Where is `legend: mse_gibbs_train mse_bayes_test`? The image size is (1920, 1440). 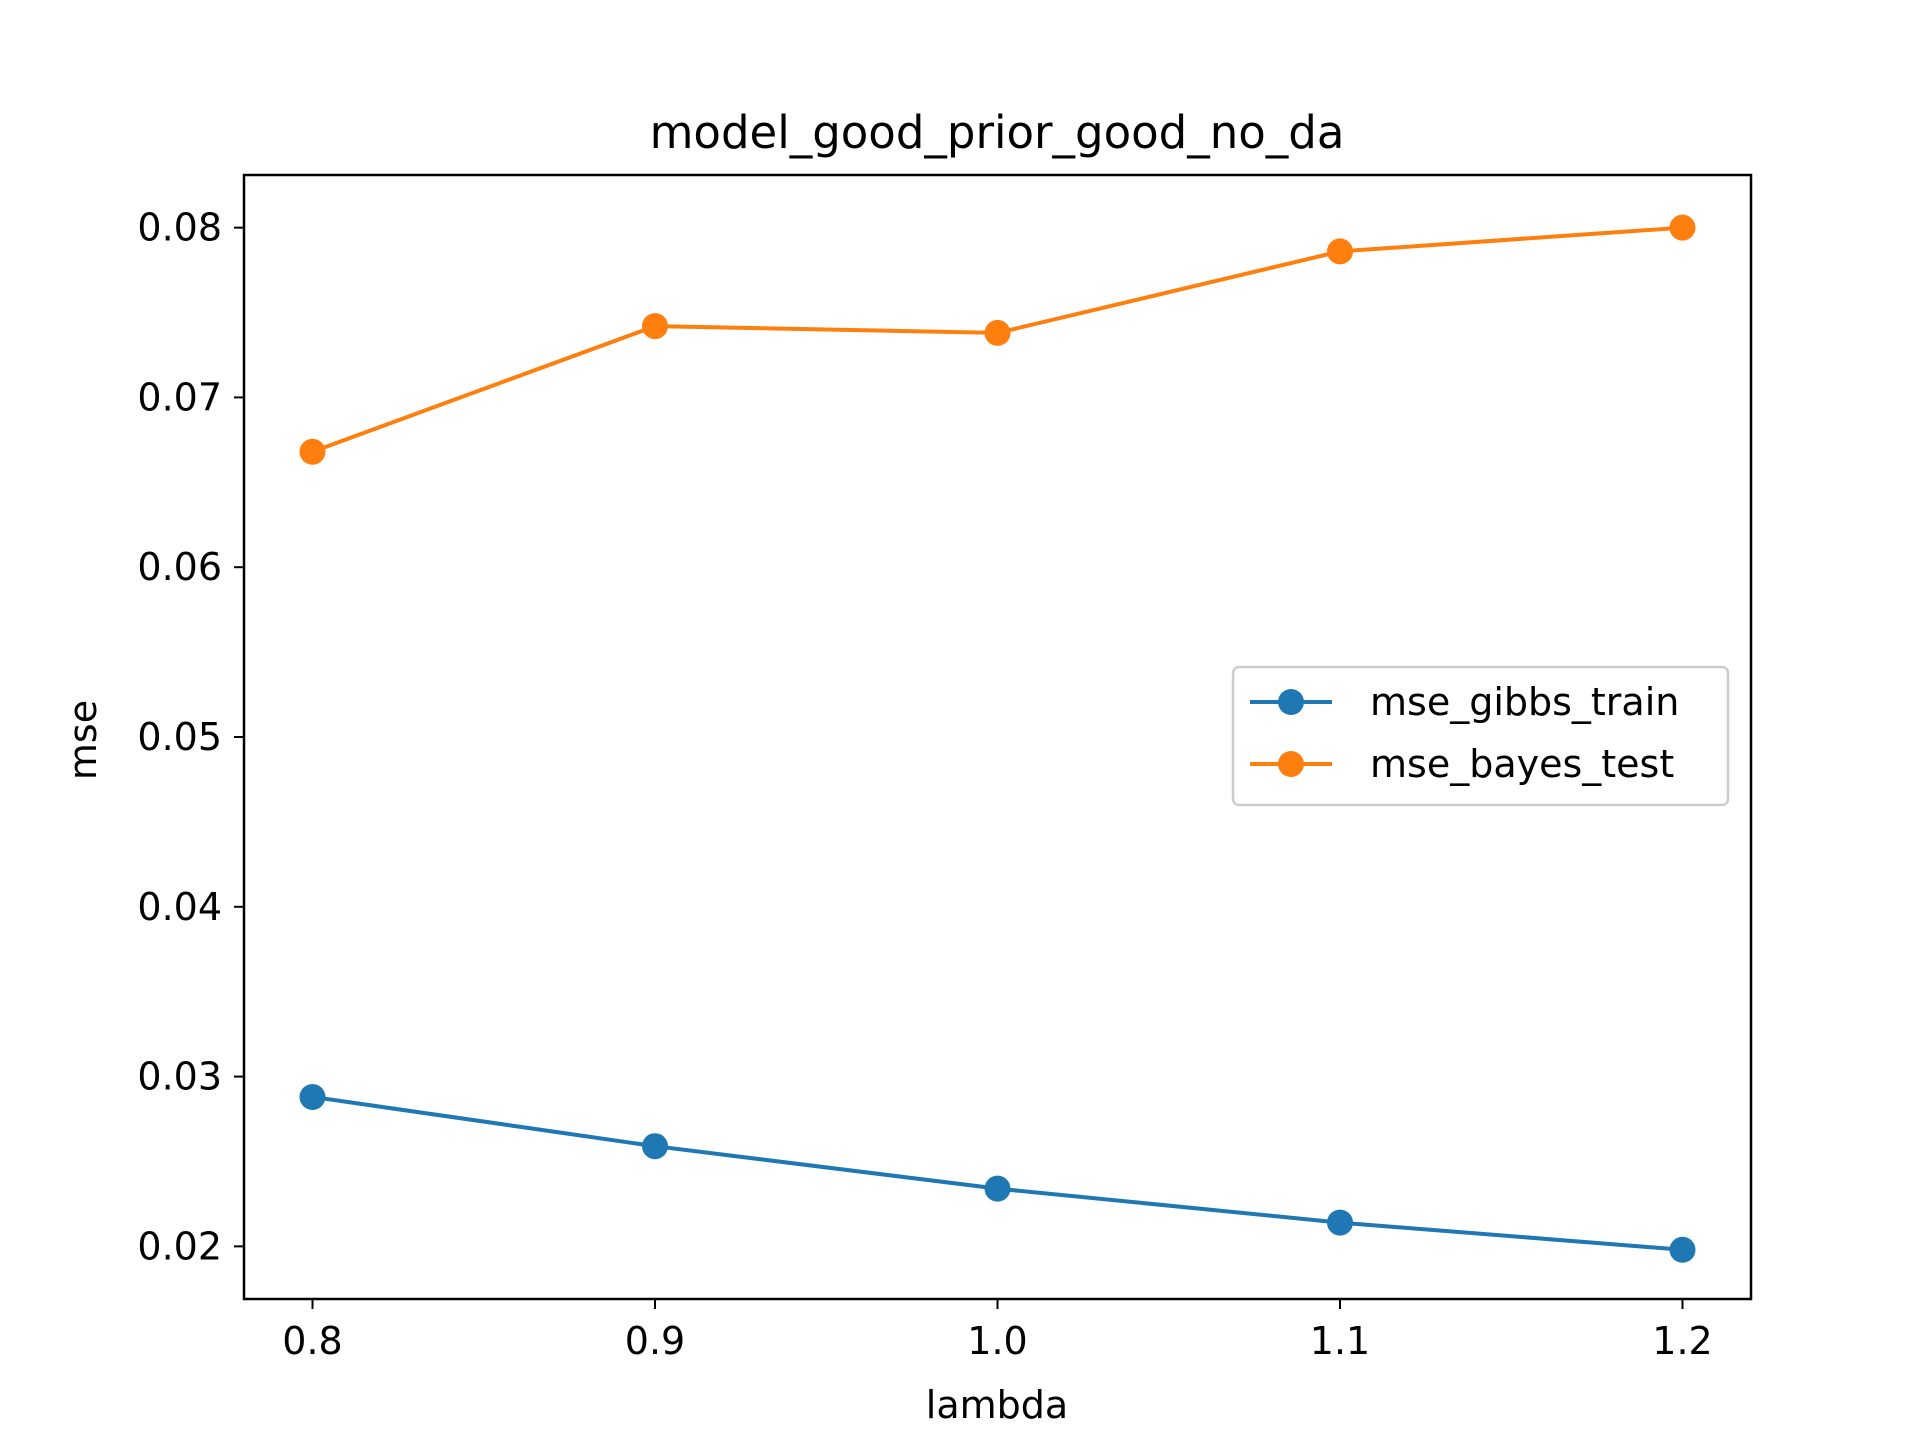
legend: mse_gibbs_train mse_bayes_test is located at coordinates (1480, 736).